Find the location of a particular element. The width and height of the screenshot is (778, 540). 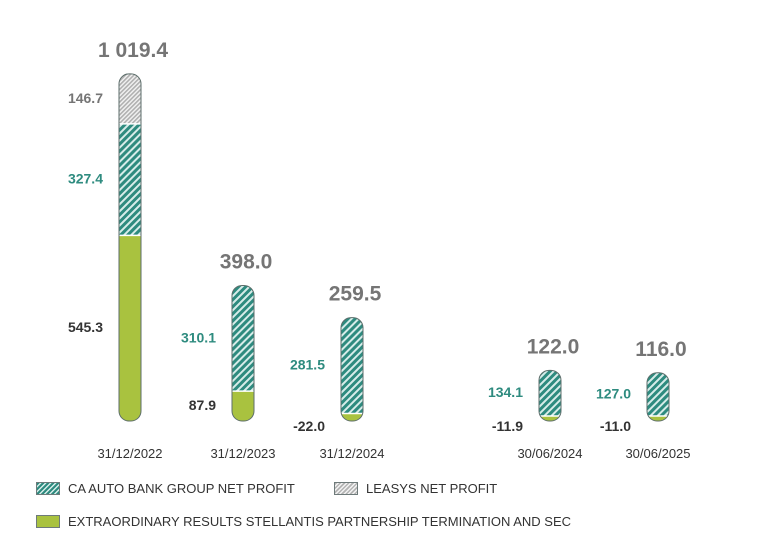

data-label-extraordinary: -11.9 is located at coordinates (507, 426).